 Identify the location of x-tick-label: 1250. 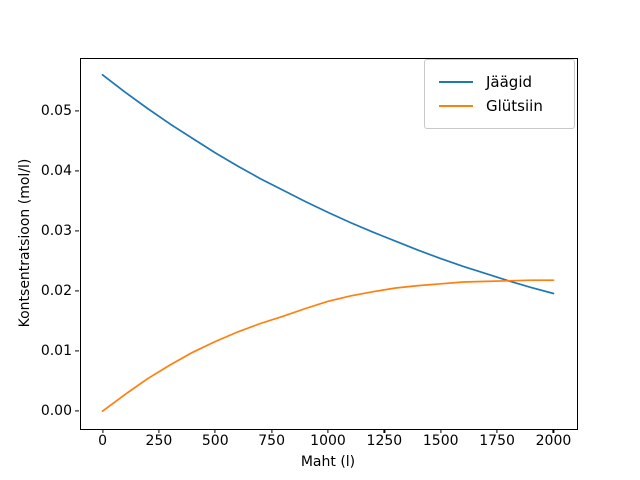
(384, 441).